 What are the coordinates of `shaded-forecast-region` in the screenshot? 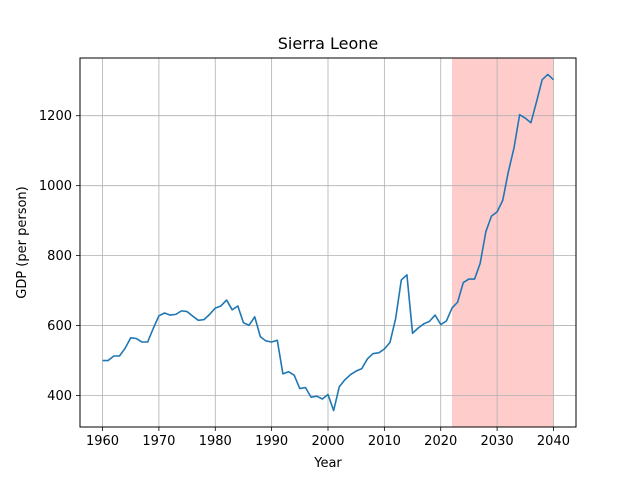 It's located at (503, 242).